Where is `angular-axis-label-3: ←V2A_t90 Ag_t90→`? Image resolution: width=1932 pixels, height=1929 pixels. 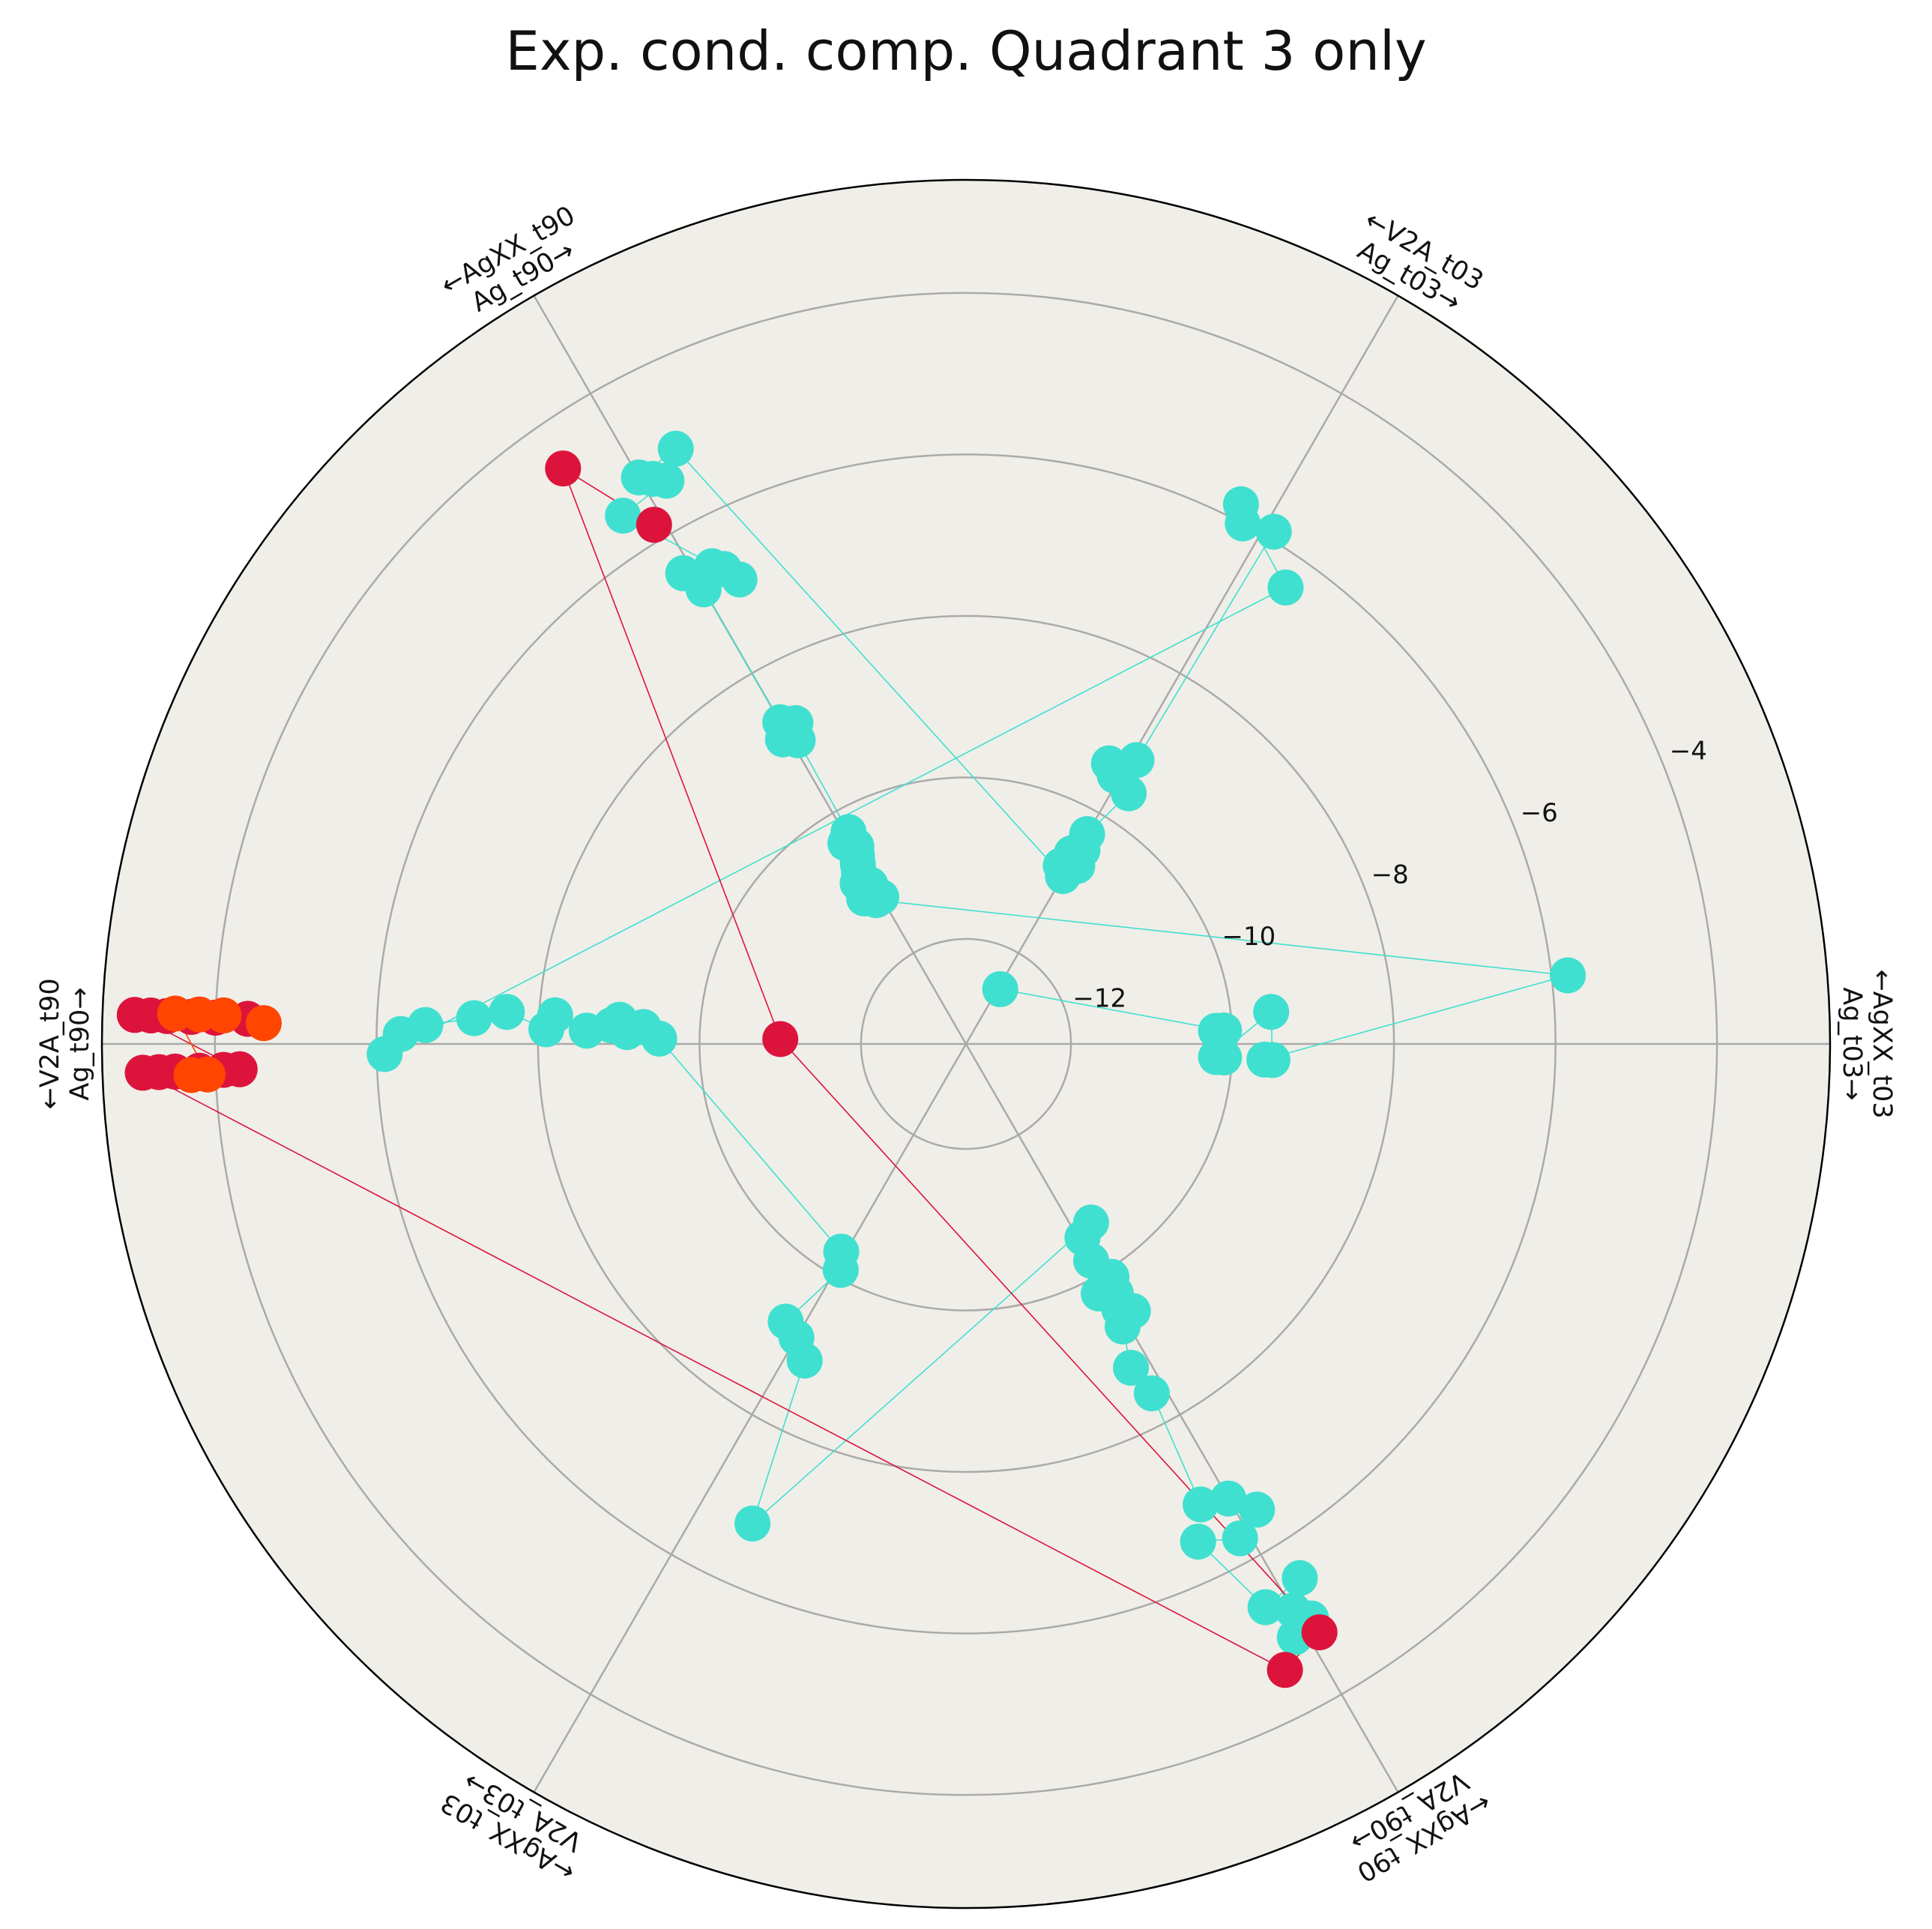 angular-axis-label-3: ←V2A_t90 Ag_t90→ is located at coordinates (65, 1043).